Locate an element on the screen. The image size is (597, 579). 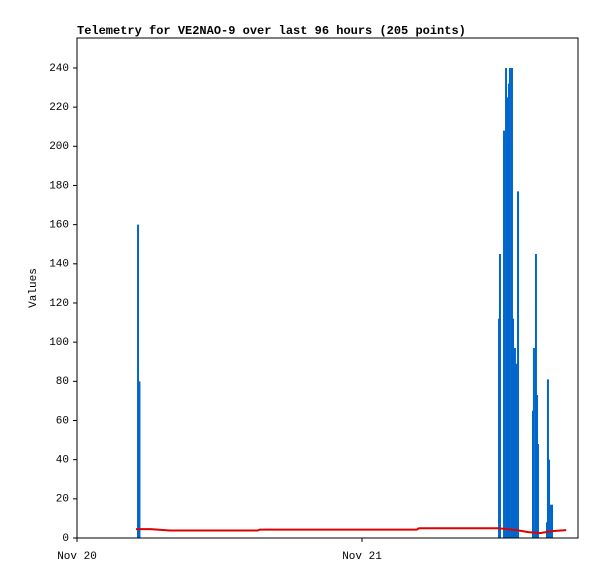
y-tick-label: 220 is located at coordinates (59, 108).